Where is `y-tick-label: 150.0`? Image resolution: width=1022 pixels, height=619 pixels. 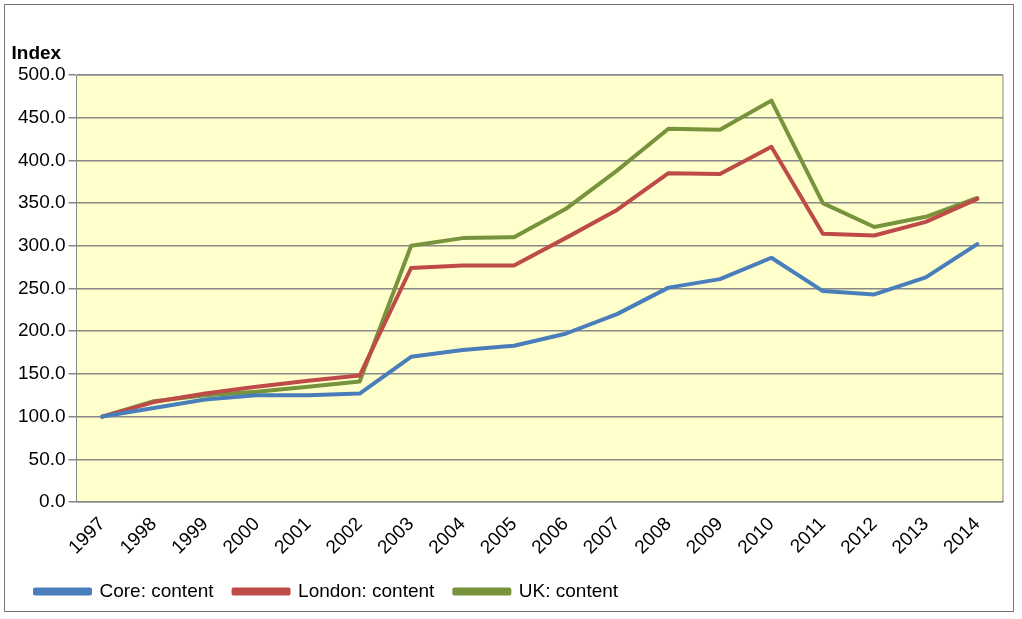 y-tick-label: 150.0 is located at coordinates (42, 373).